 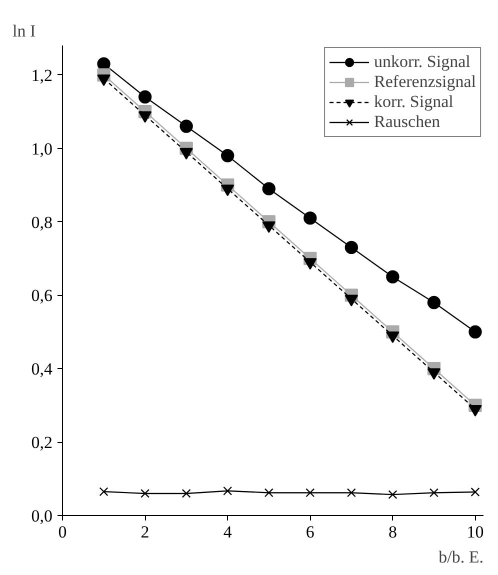 I want to click on legend-label: Rauschen, so click(x=407, y=122).